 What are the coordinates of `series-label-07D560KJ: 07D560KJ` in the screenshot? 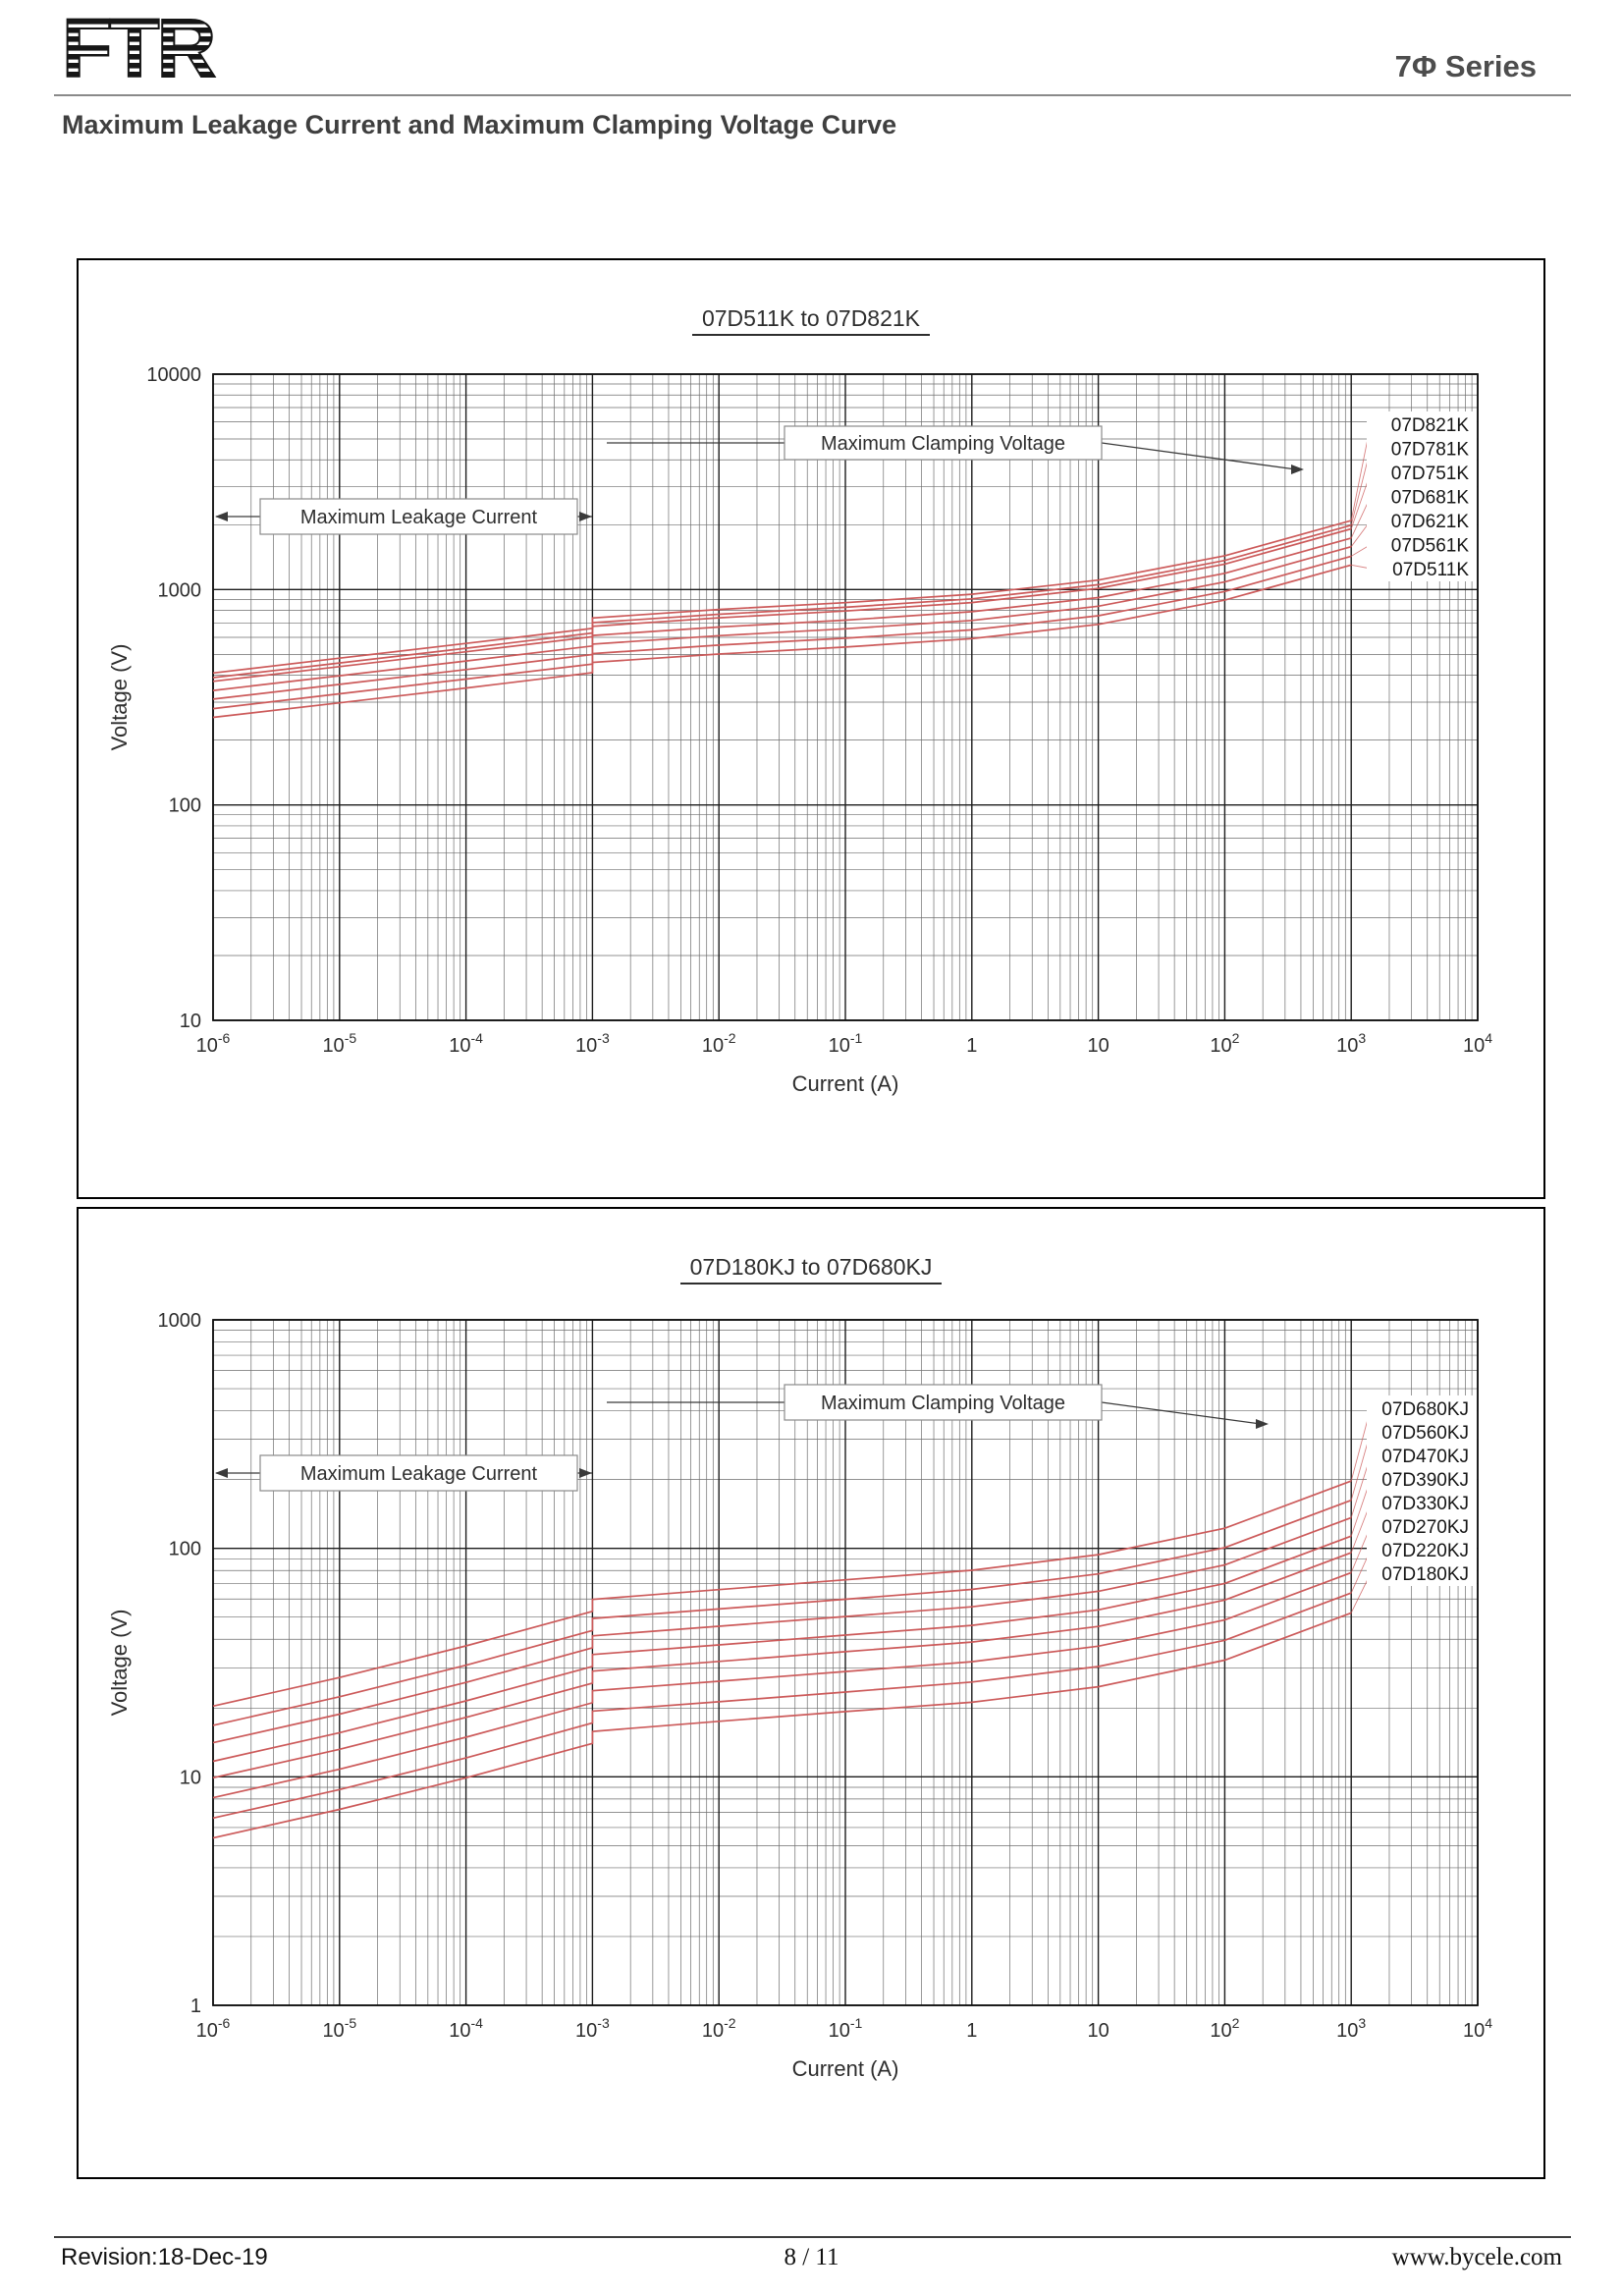 It's located at (1425, 1433).